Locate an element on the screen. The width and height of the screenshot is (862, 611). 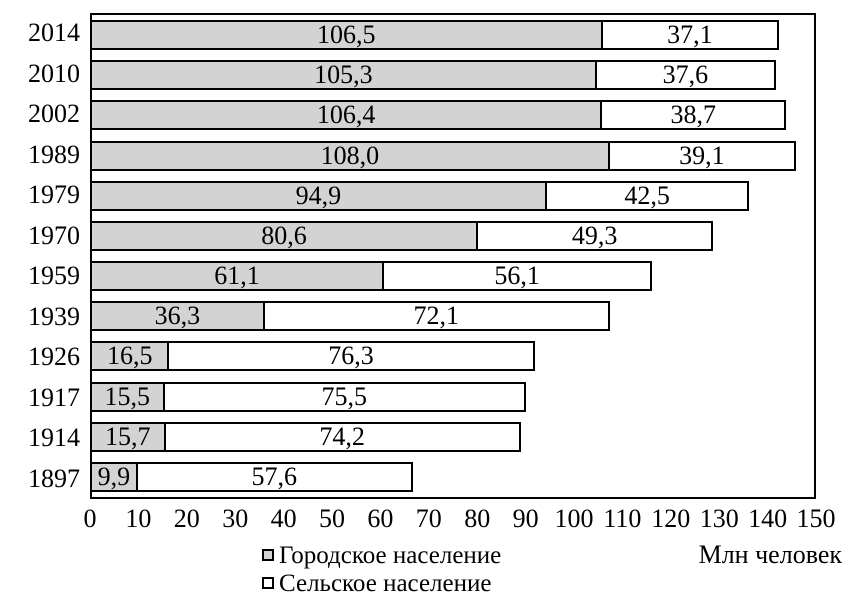
legend-item-urban: Городское население is located at coordinates (381, 555).